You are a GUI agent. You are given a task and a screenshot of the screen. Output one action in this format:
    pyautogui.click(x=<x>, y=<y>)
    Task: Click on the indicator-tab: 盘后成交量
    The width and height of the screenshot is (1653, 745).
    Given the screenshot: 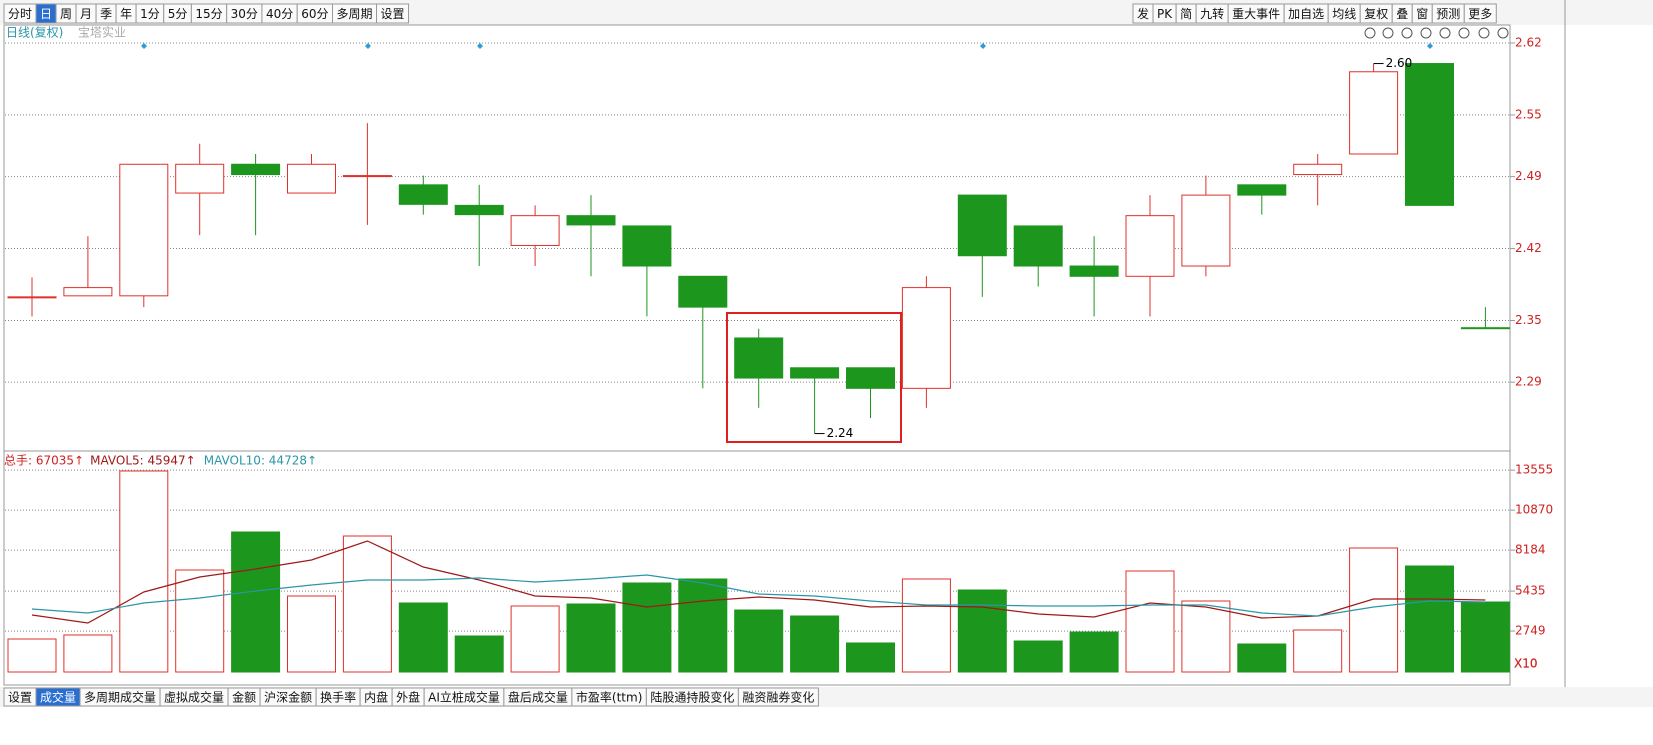 What is the action you would take?
    pyautogui.click(x=538, y=697)
    